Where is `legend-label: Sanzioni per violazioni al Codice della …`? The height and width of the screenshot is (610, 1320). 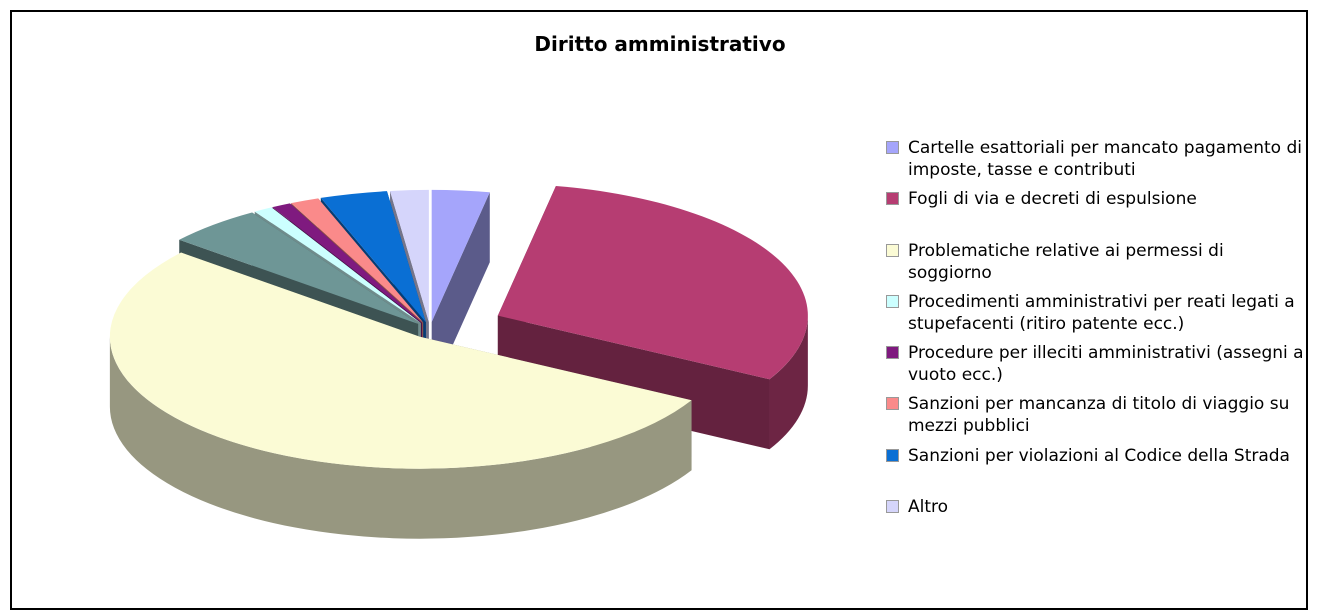 legend-label: Sanzioni per violazioni al Codice della … is located at coordinates (1099, 455).